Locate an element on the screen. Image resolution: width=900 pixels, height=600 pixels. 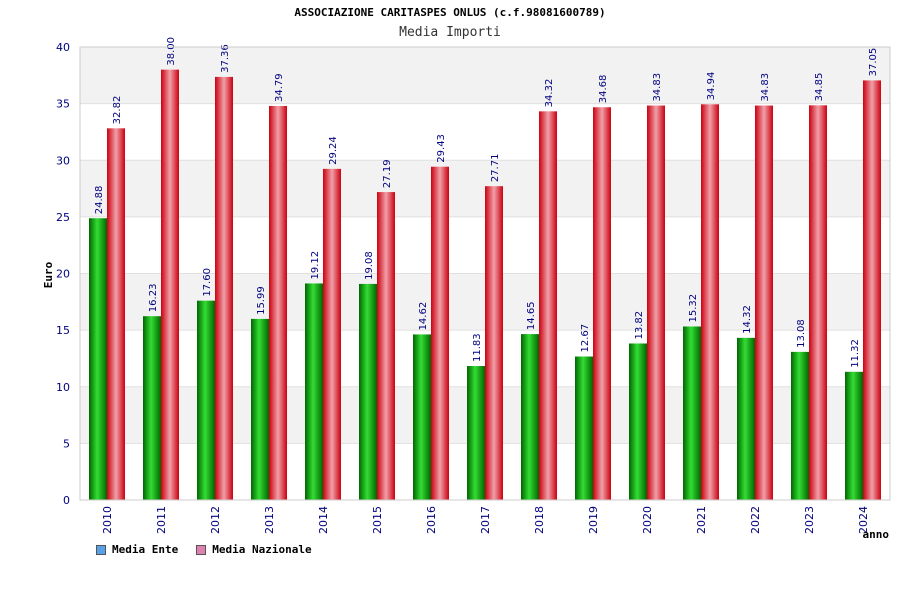
y-tick-label: 10 is located at coordinates (63, 387).